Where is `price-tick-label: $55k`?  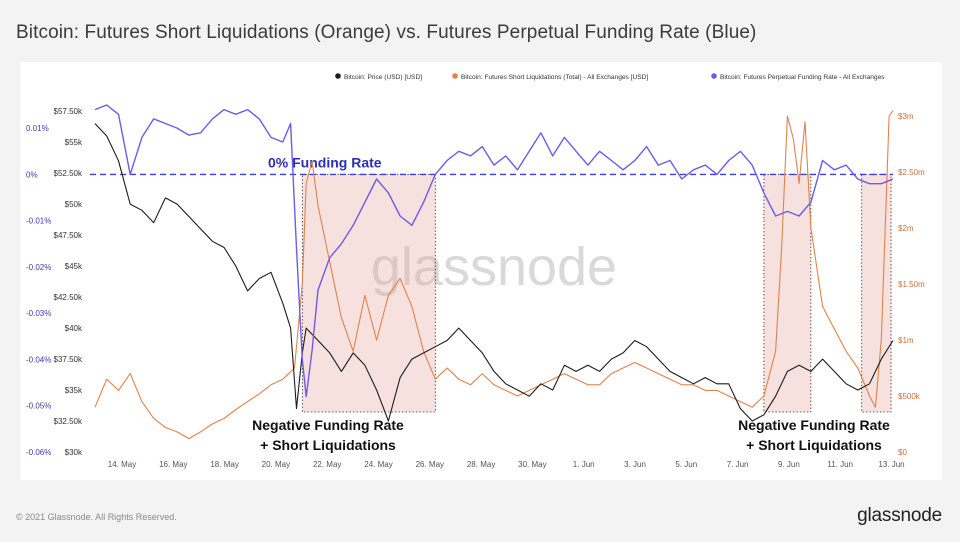 price-tick-label: $55k is located at coordinates (74, 142).